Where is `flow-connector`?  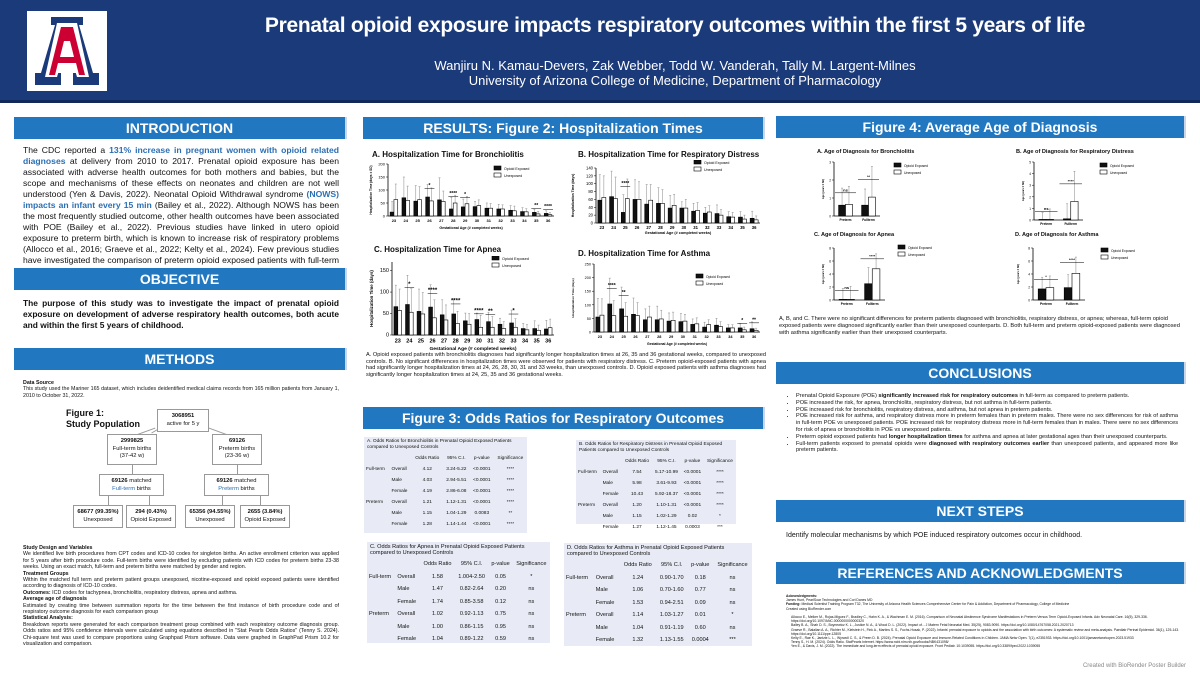
flow-connector is located at coordinates (260, 500).